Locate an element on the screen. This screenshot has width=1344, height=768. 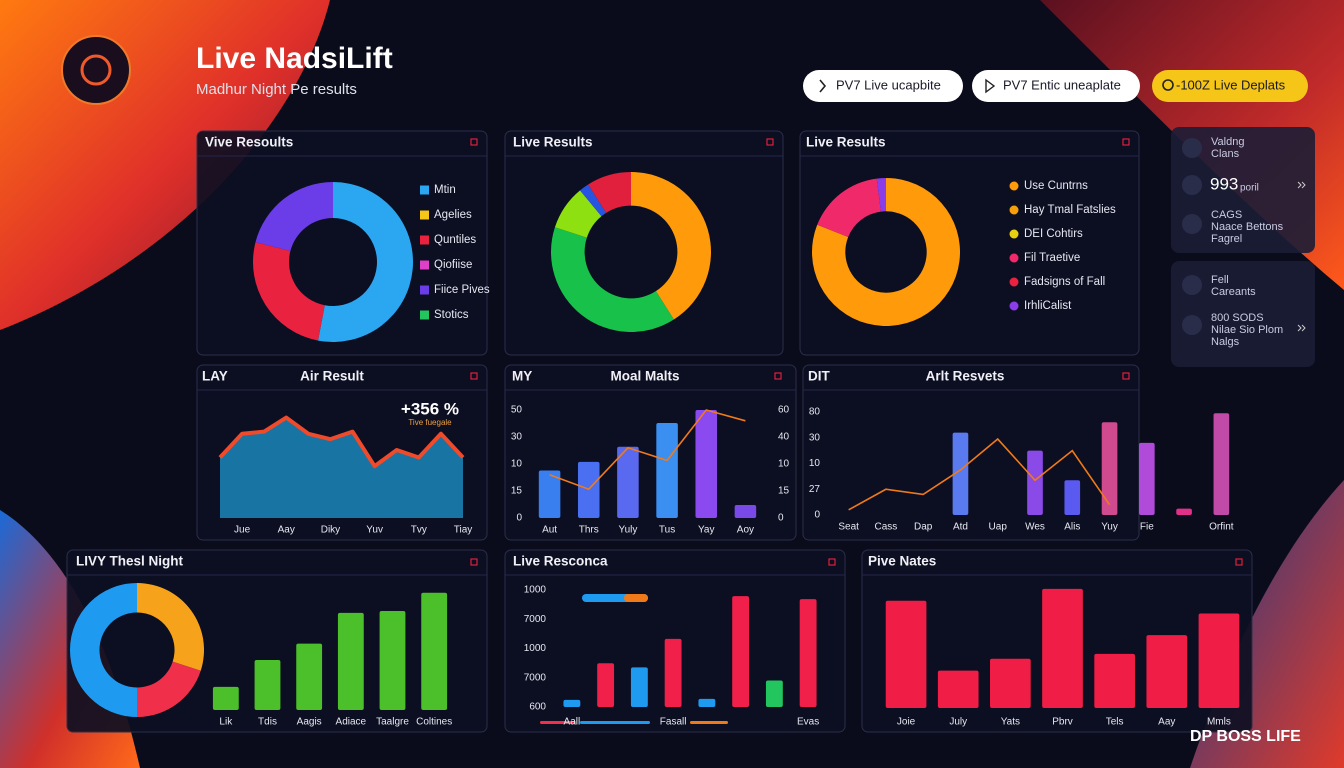
x-tick-label: Fie is located at coordinates (1147, 527).